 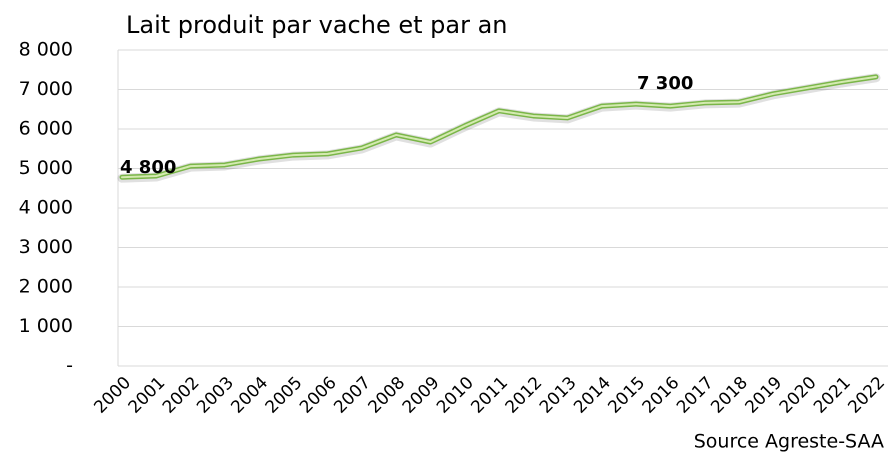 What do you see at coordinates (46, 129) in the screenshot?
I see `y-tick-label: 6 000` at bounding box center [46, 129].